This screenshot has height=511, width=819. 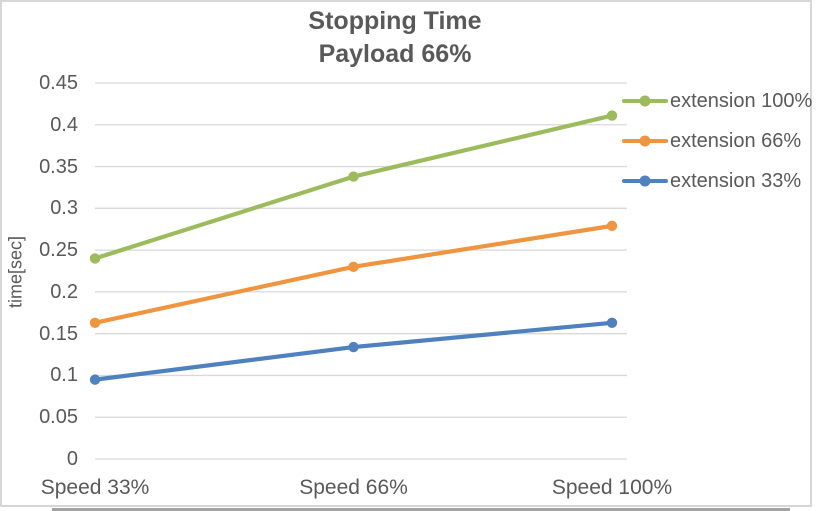 What do you see at coordinates (95, 487) in the screenshot?
I see `x-category-label: Speed 33%` at bounding box center [95, 487].